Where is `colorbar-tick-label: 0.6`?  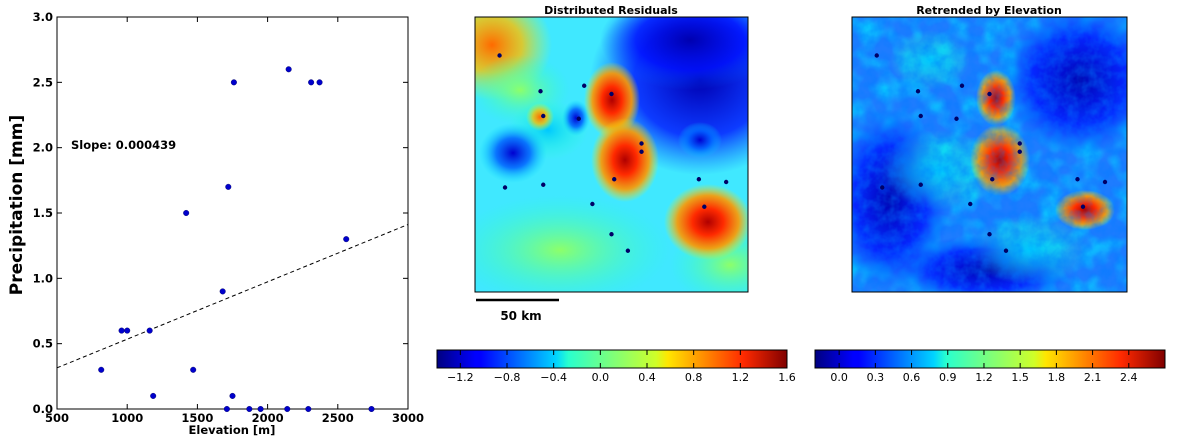
colorbar-tick-label: 0.6 is located at coordinates (912, 377).